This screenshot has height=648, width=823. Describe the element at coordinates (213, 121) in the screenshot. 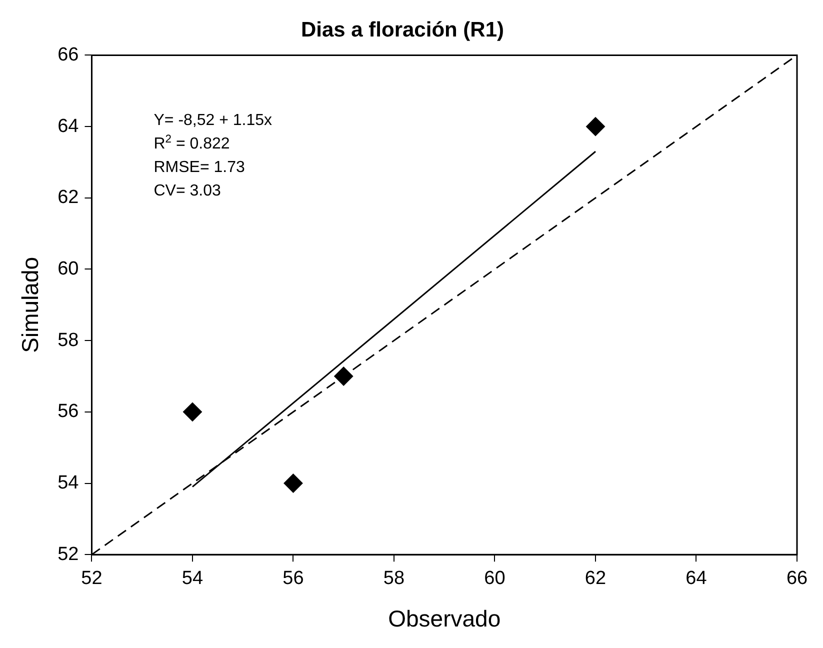

I see `annotation: Y= -8,52 + 1.15x` at that location.